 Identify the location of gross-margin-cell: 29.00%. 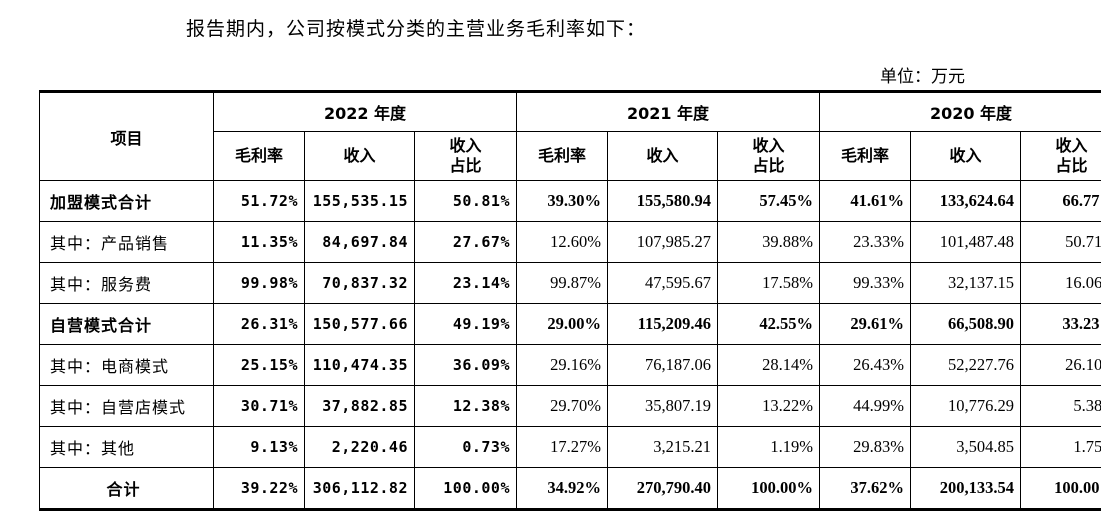
(562, 324).